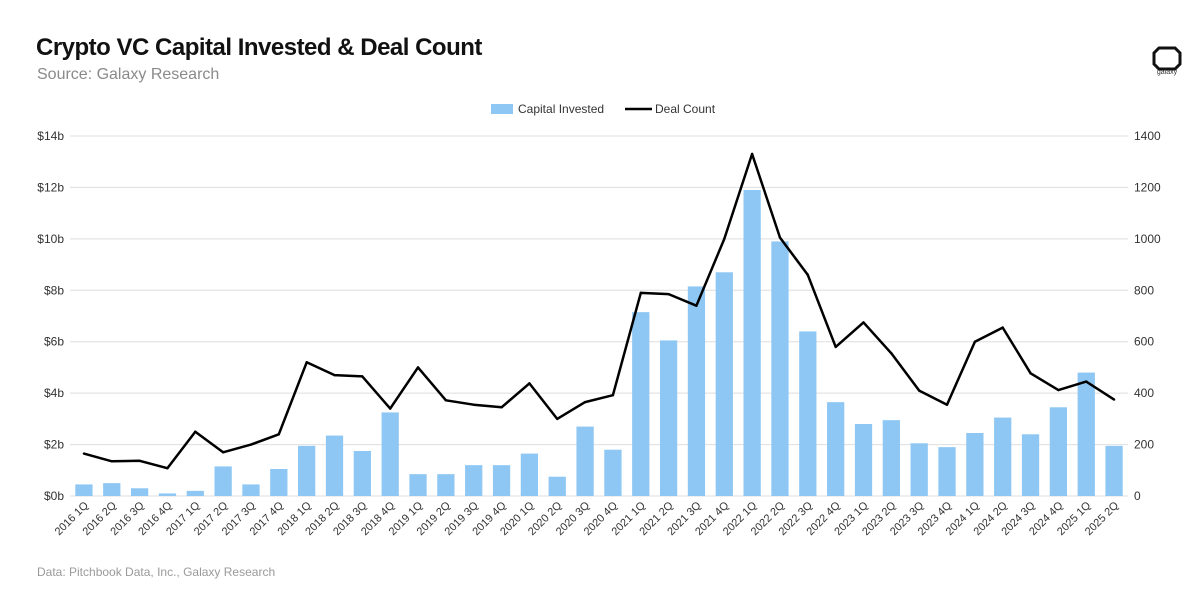 This screenshot has height=591, width=1200. I want to click on bar-2022-1Q, so click(752, 343).